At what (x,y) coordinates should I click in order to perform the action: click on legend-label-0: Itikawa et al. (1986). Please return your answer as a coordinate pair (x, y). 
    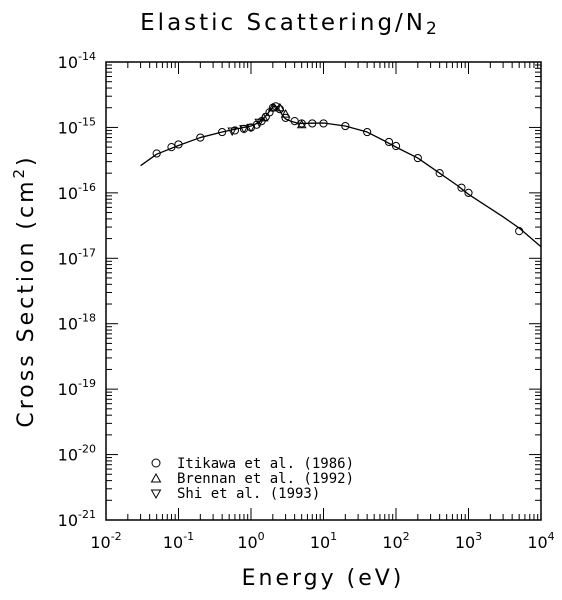
    Looking at the image, I should click on (265, 464).